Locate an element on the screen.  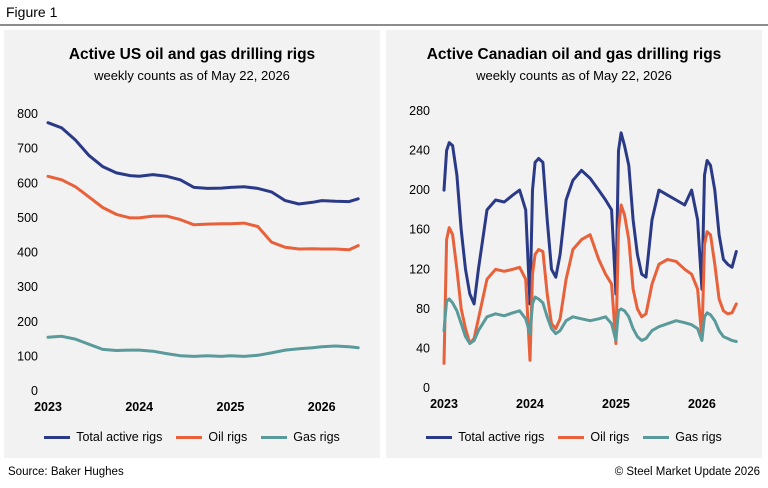
us-chart-subtitle: weekly counts as of May 22, 2026 is located at coordinates (192, 75).